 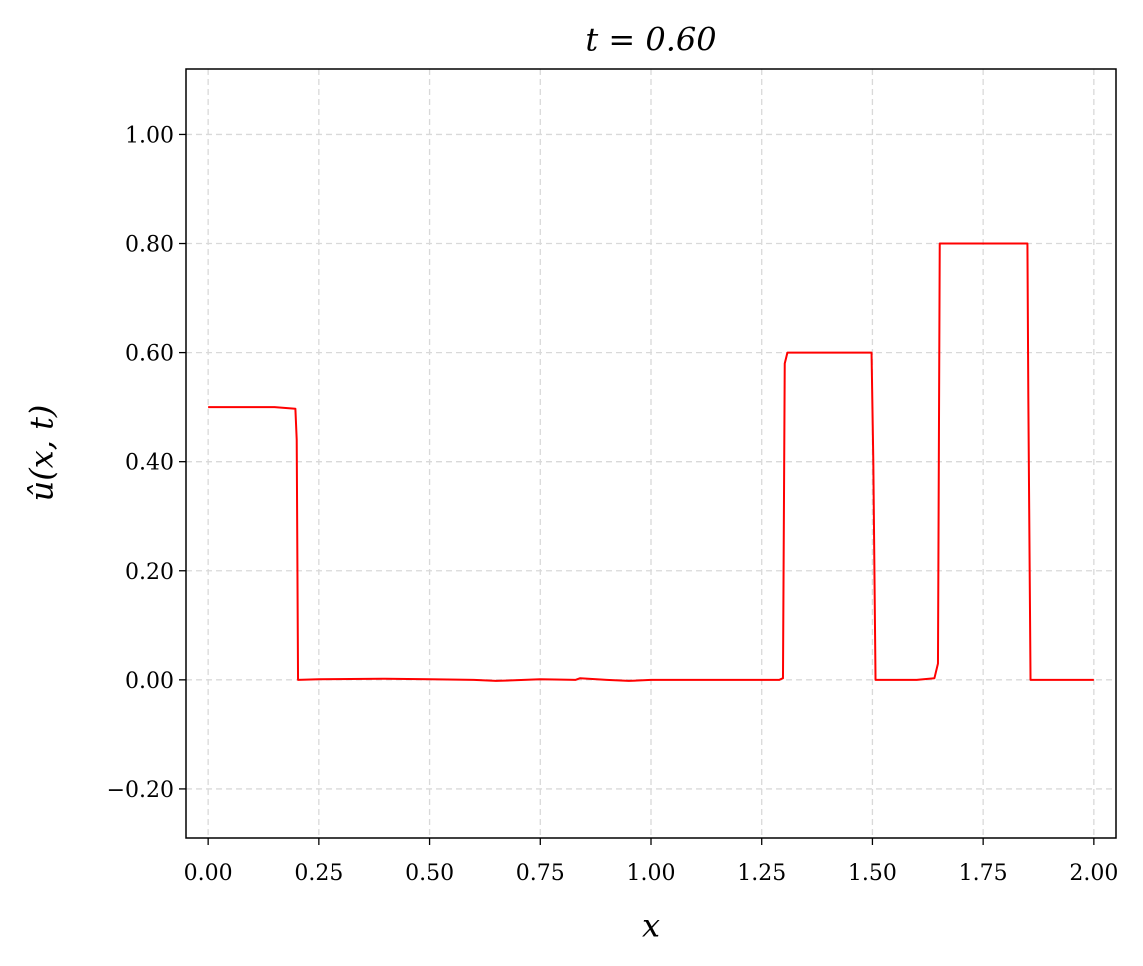 I want to click on y-tick-label: 0.40, so click(x=149, y=463).